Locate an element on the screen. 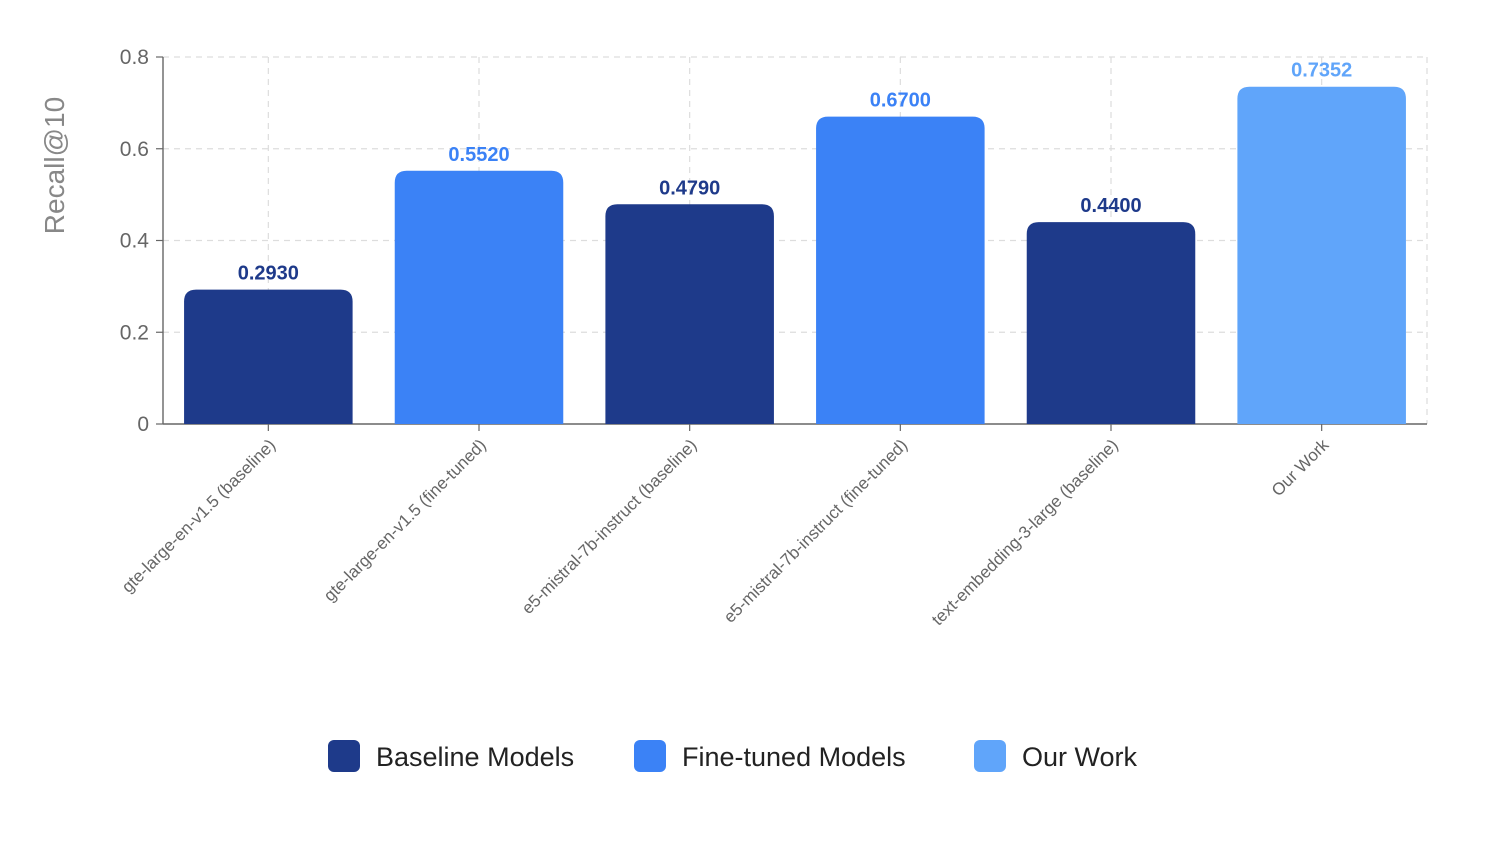 The width and height of the screenshot is (1508, 857). y-tick-label: 0.4 is located at coordinates (135, 241).